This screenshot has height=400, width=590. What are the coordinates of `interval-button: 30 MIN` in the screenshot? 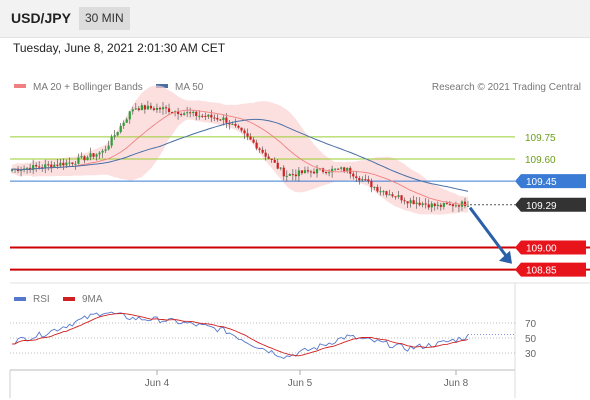 It's located at (104, 18).